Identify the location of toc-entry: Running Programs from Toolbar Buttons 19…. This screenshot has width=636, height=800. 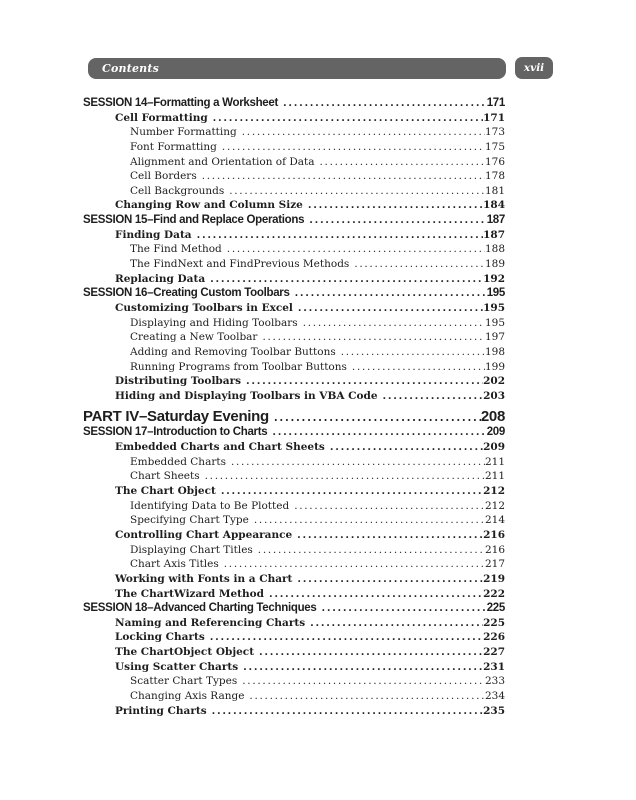
(294, 367).